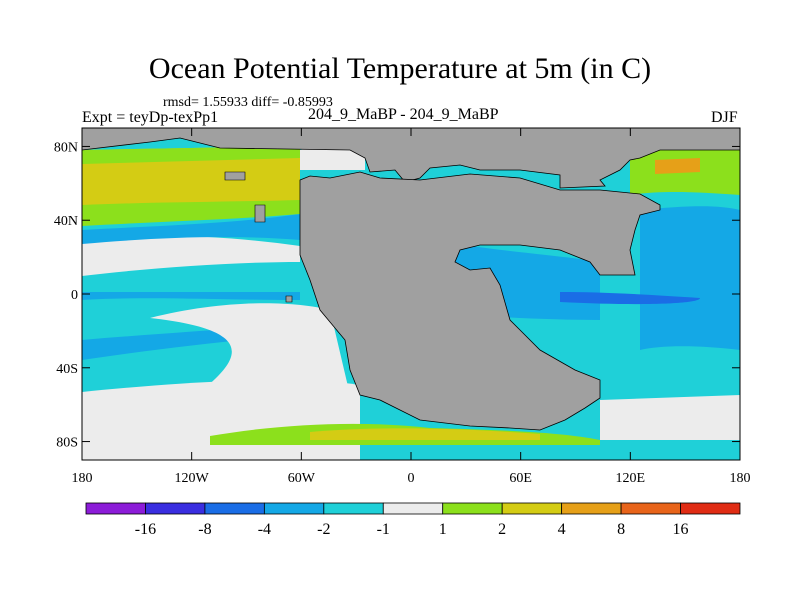  I want to click on colorbar-label: 1, so click(443, 529).